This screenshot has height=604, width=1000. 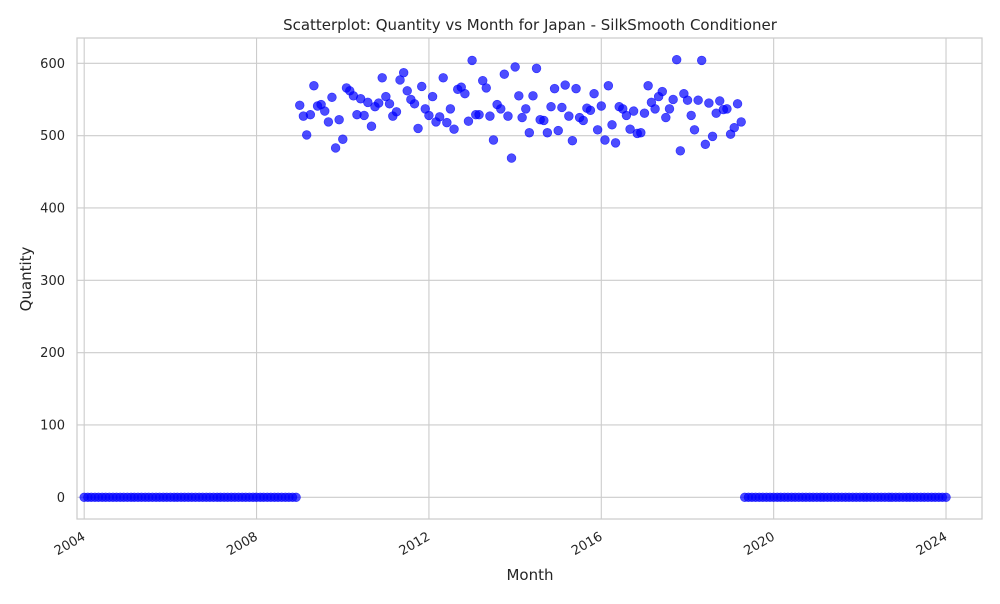 I want to click on y-tick-label: 200, so click(x=52, y=353).